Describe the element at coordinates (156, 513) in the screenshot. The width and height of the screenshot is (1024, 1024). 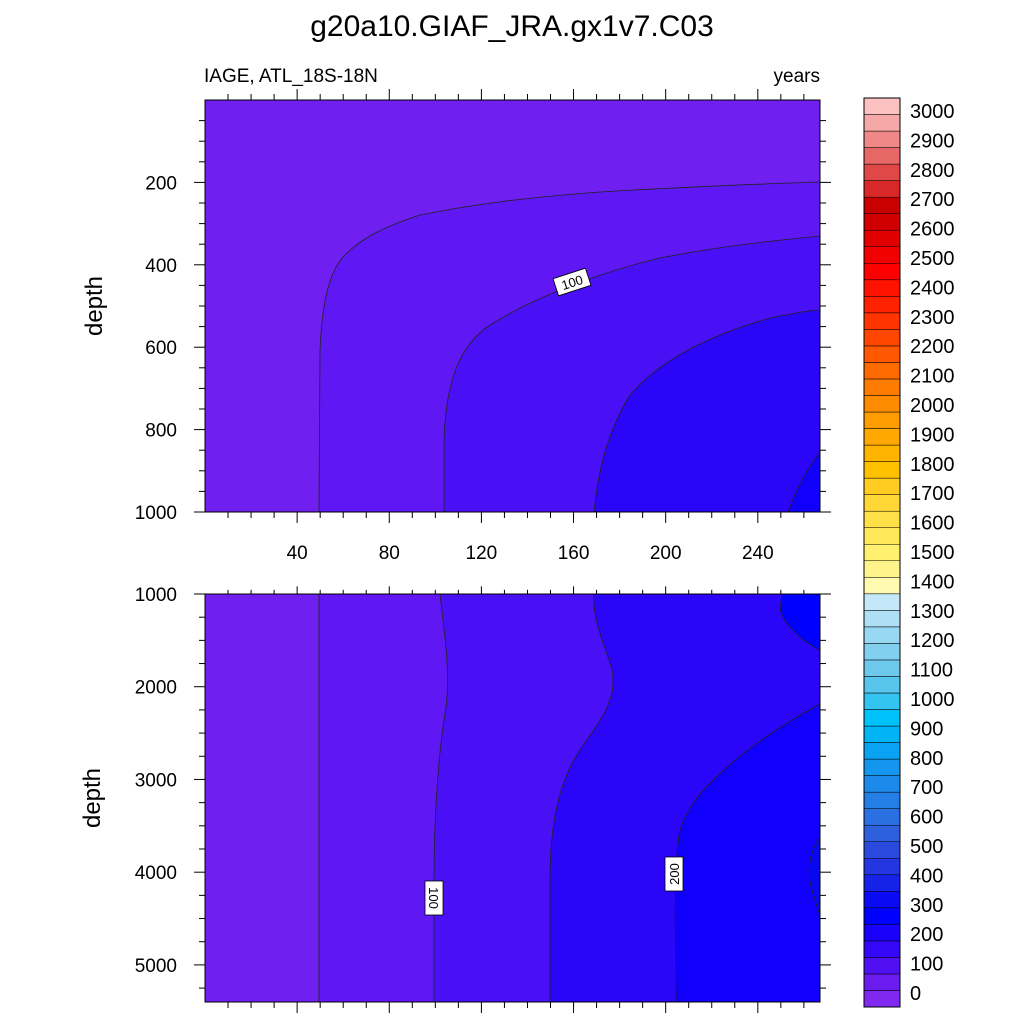
I see `upper-y-tick-label: 1000` at that location.